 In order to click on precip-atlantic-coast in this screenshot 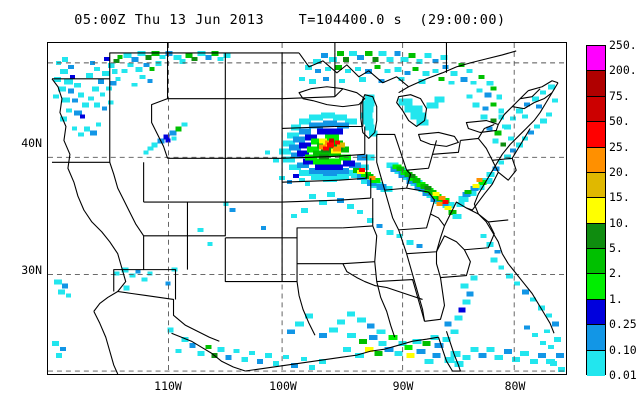, I will do `click(523, 303)`.